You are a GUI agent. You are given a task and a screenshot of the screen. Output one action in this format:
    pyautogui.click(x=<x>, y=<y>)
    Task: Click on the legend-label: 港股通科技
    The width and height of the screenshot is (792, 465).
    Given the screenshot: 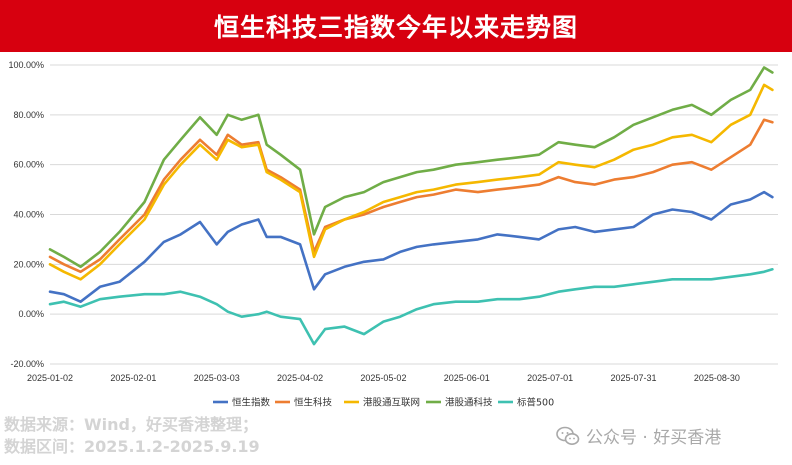 What is the action you would take?
    pyautogui.click(x=469, y=403)
    